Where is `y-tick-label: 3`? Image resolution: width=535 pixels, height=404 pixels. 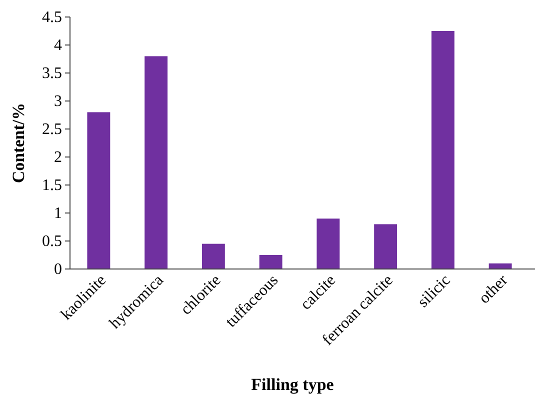
y-tick-label: 3 is located at coordinates (58, 101).